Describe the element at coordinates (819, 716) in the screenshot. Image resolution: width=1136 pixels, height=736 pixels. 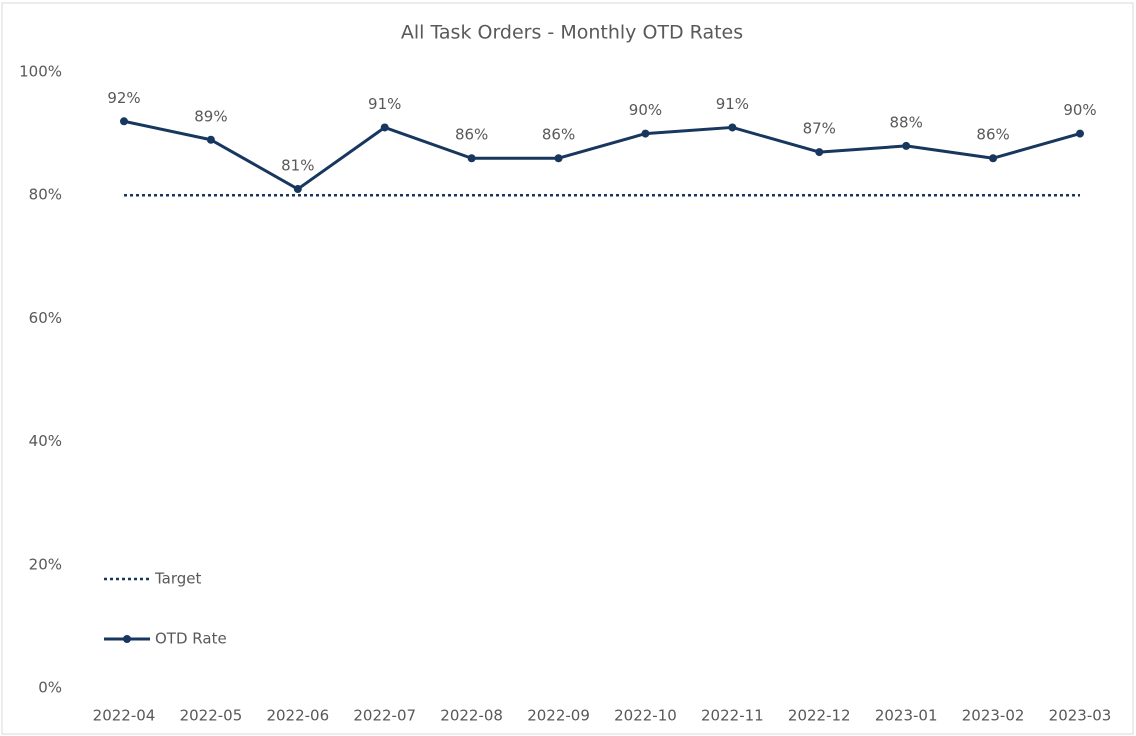
I see `x-tick-label: 2022-12` at that location.